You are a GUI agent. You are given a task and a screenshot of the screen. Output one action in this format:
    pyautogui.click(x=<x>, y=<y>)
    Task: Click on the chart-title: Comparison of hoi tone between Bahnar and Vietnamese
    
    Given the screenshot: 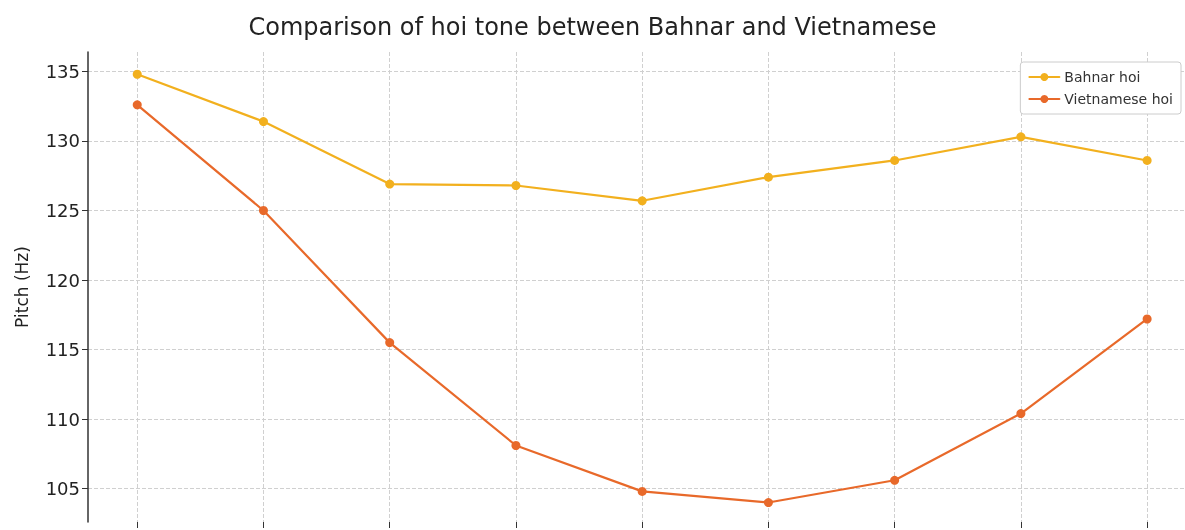 What is the action you would take?
    pyautogui.click(x=592, y=27)
    